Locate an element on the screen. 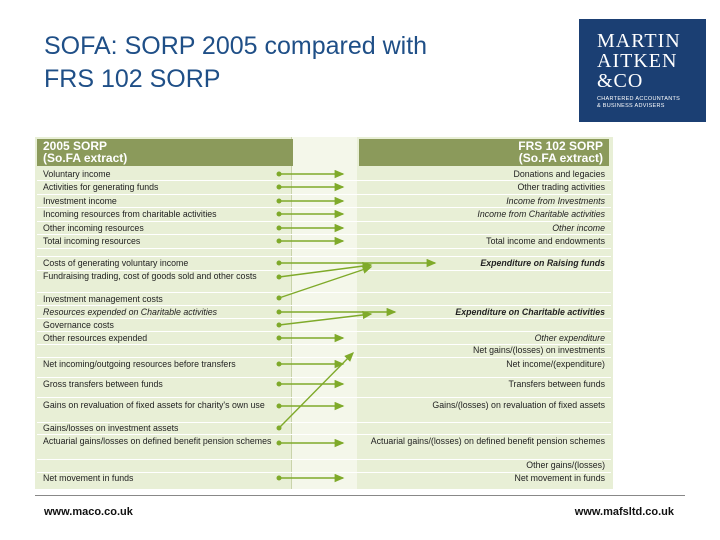 The height and width of the screenshot is (540, 720). right-row-net-income: Net income/(expenditure) is located at coordinates (555, 364).